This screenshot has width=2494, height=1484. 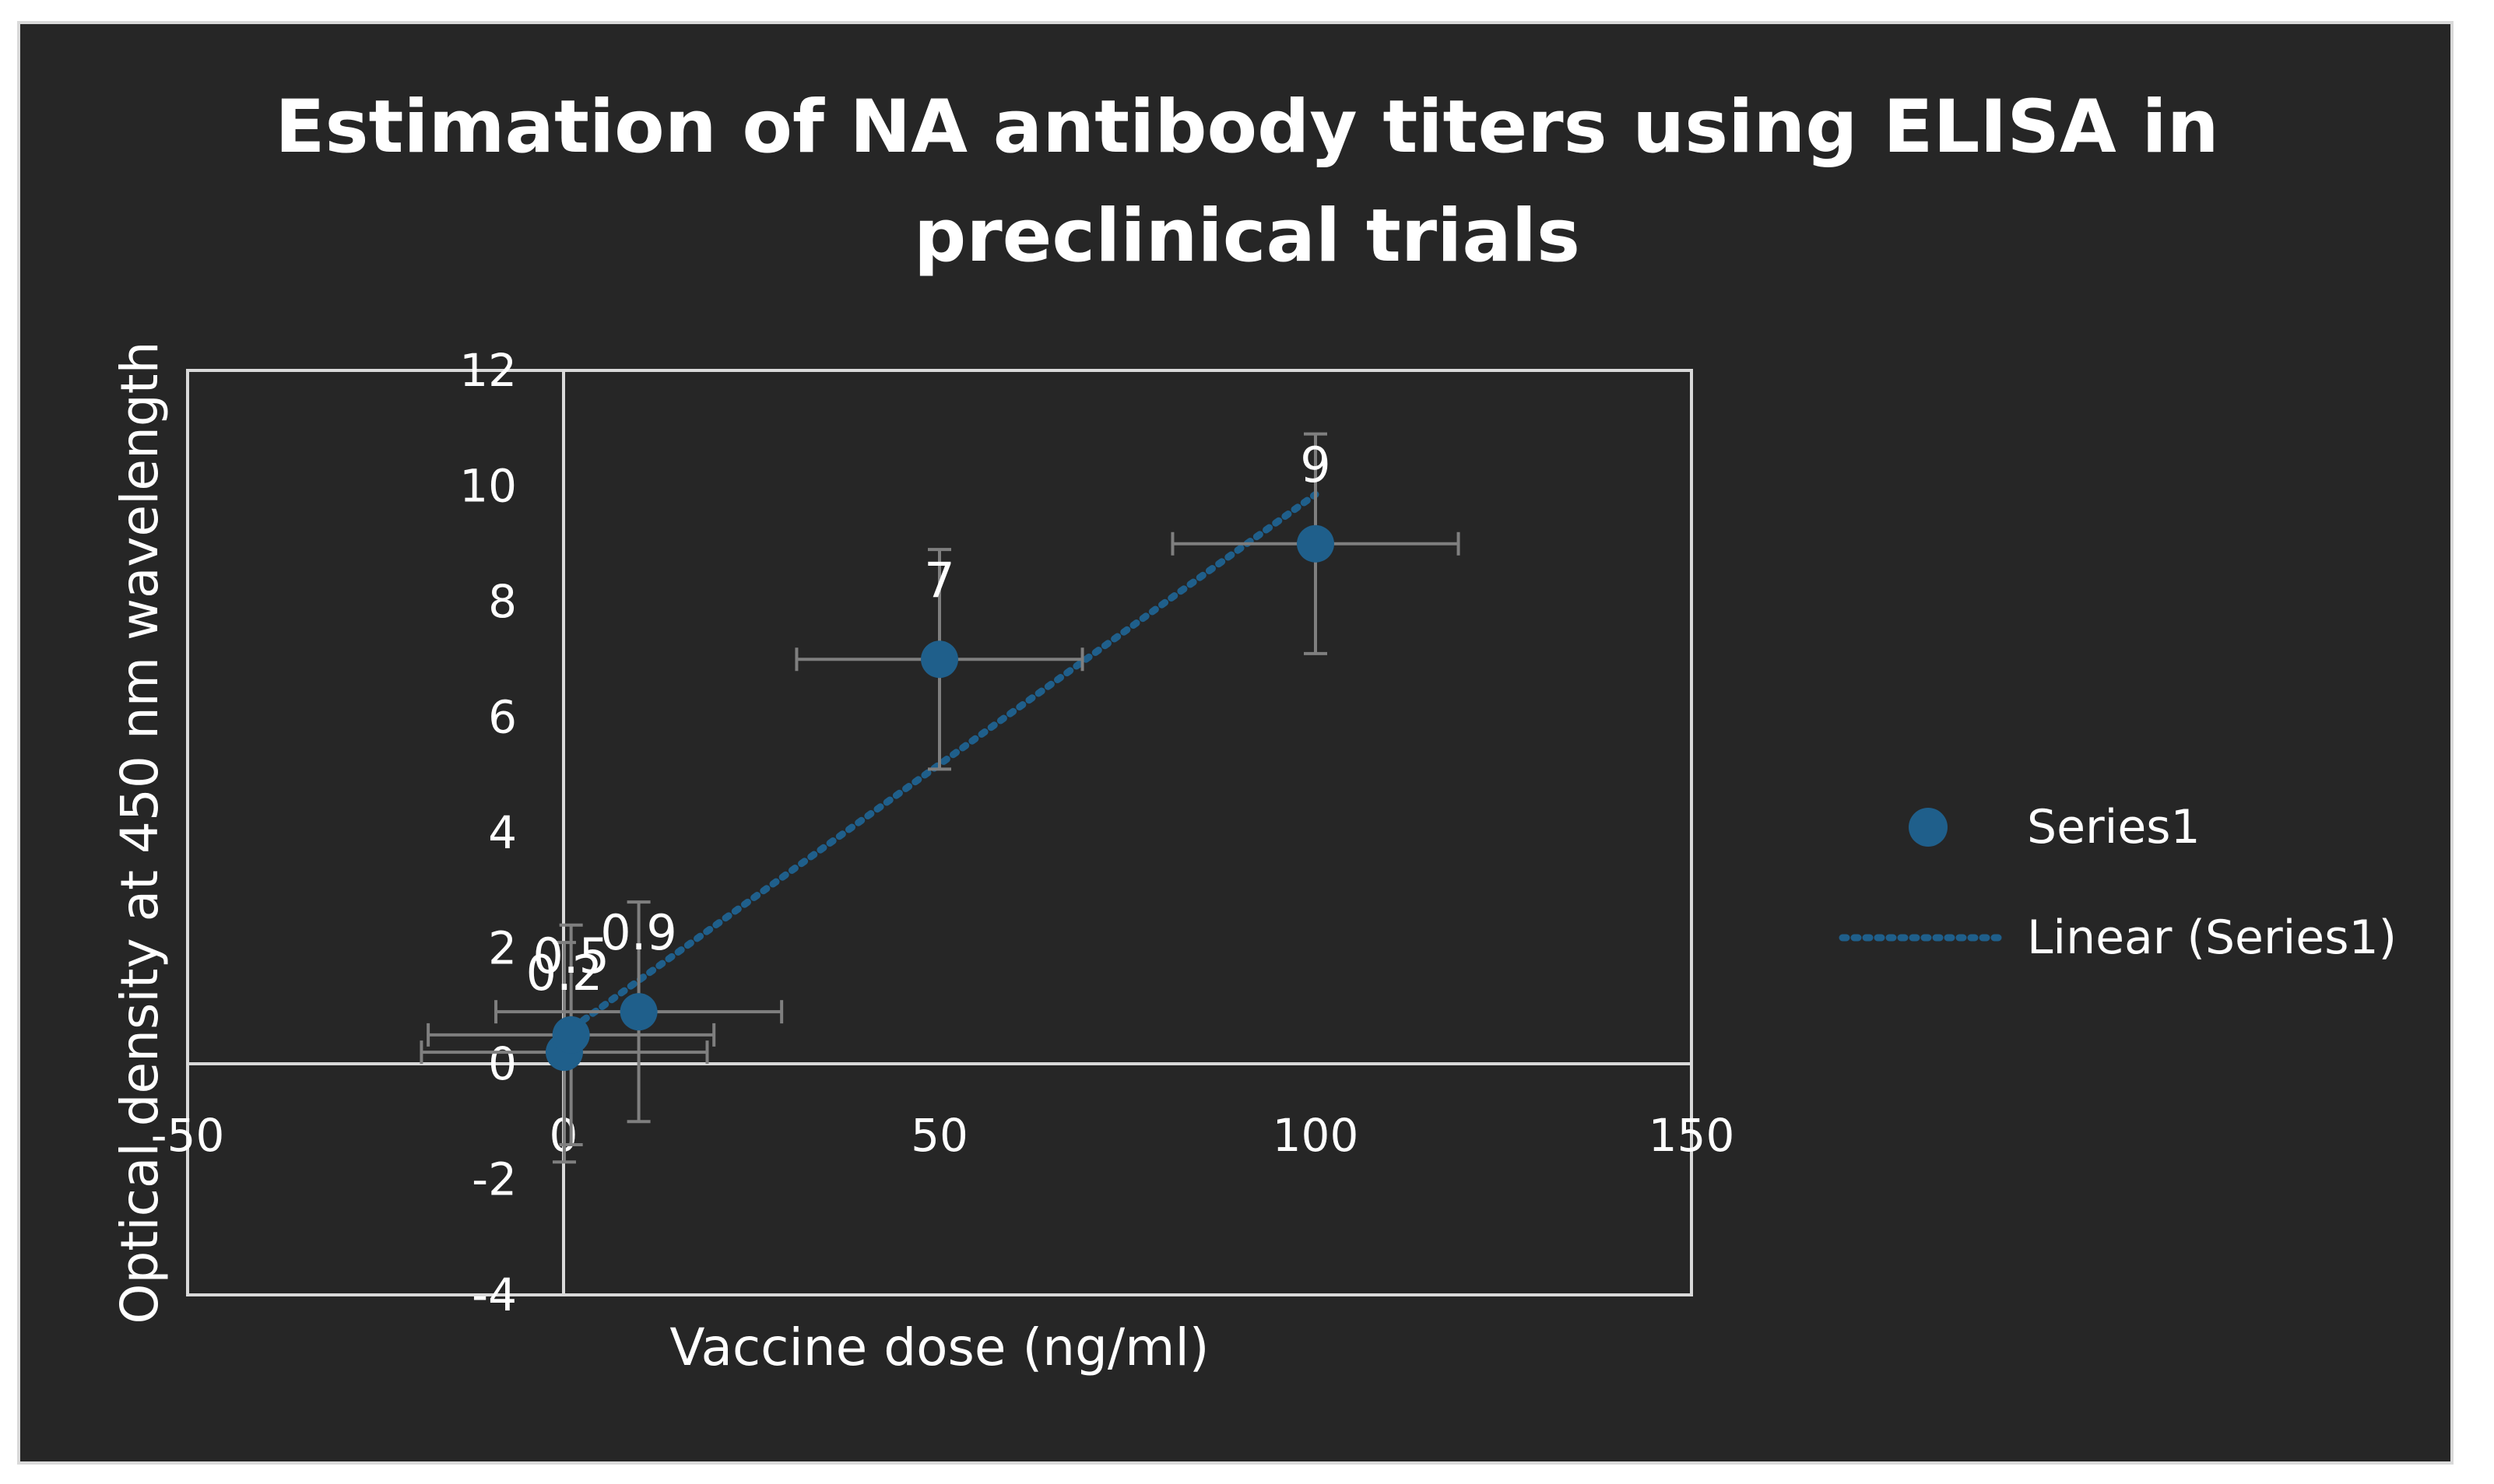 I want to click on legend-label-trendline: Linear (Series1), so click(x=2212, y=938).